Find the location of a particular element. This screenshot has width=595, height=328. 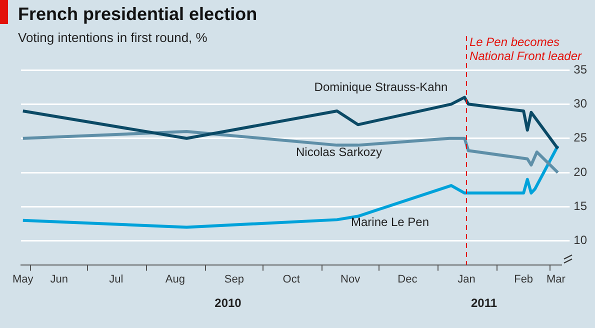

y-tick-label: 15 is located at coordinates (581, 206).